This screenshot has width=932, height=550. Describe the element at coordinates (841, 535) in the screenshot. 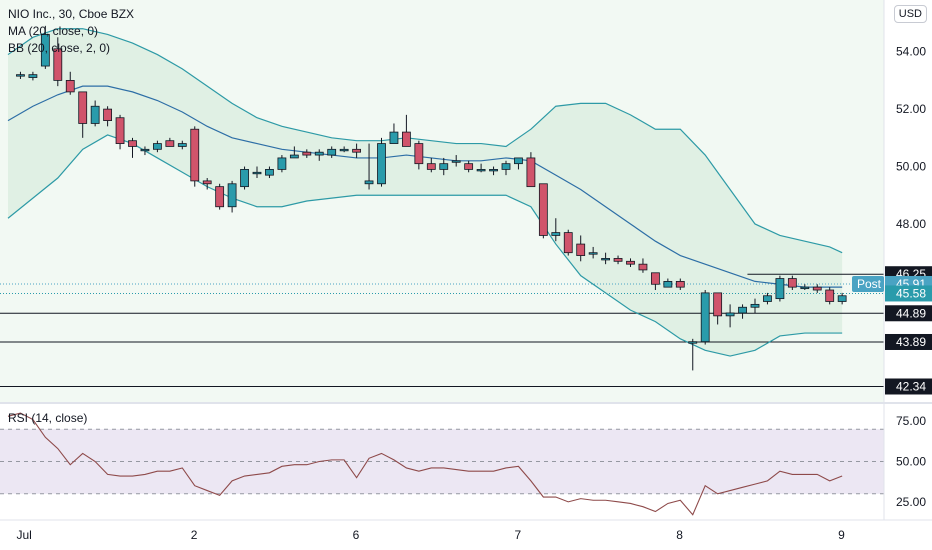

I see `time-tick-label: 9` at that location.